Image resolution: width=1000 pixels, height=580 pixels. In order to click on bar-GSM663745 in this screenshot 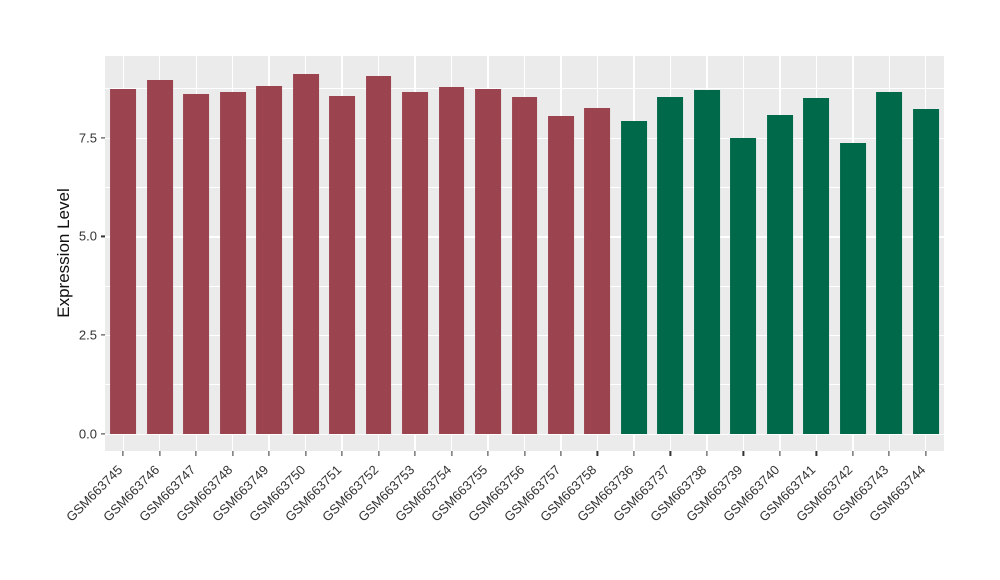, I will do `click(123, 261)`.